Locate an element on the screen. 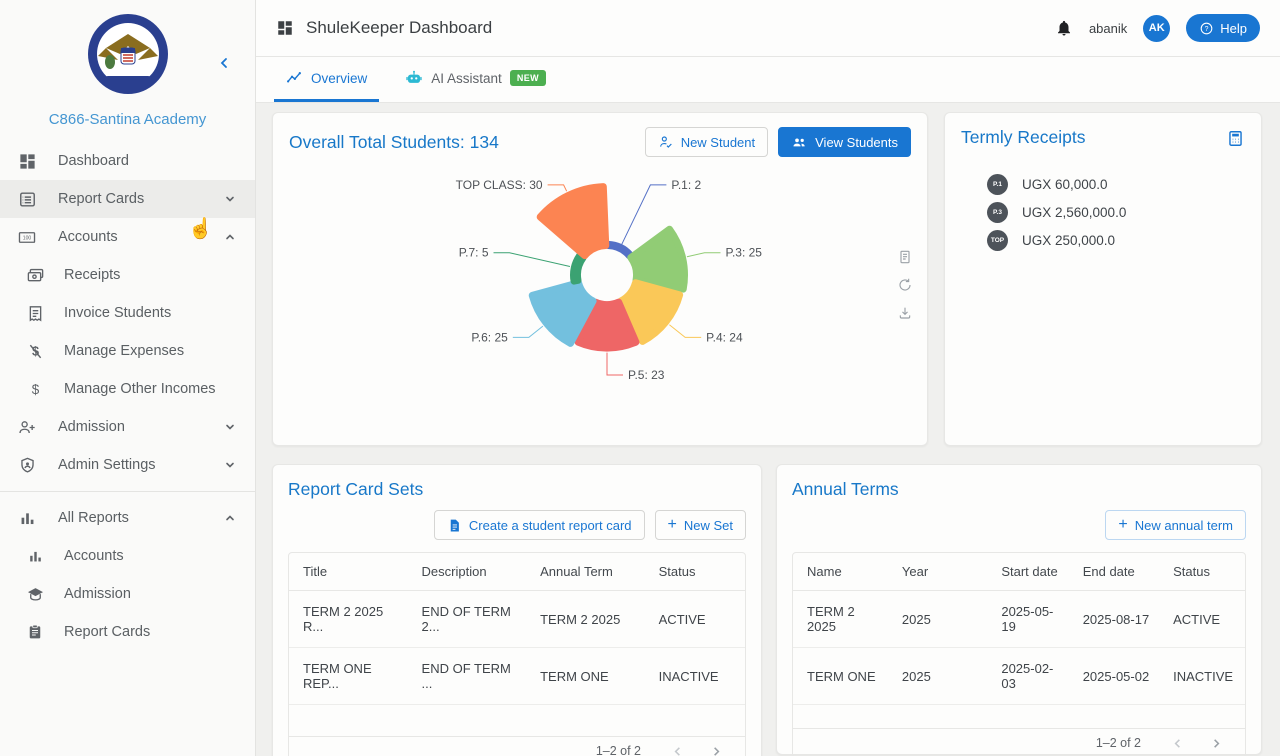  rose-label: P.5: 23 is located at coordinates (646, 375).